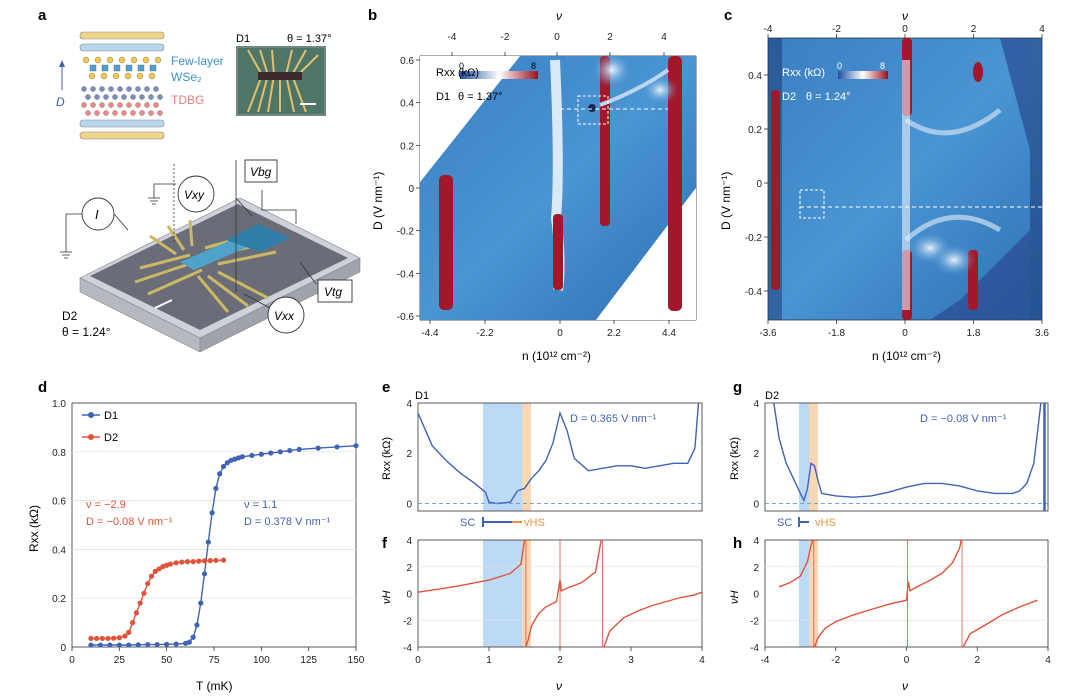 Image resolution: width=1073 pixels, height=700 pixels. What do you see at coordinates (260, 505) in the screenshot?
I see `annot-d1-nu: ν = 1.1` at bounding box center [260, 505].